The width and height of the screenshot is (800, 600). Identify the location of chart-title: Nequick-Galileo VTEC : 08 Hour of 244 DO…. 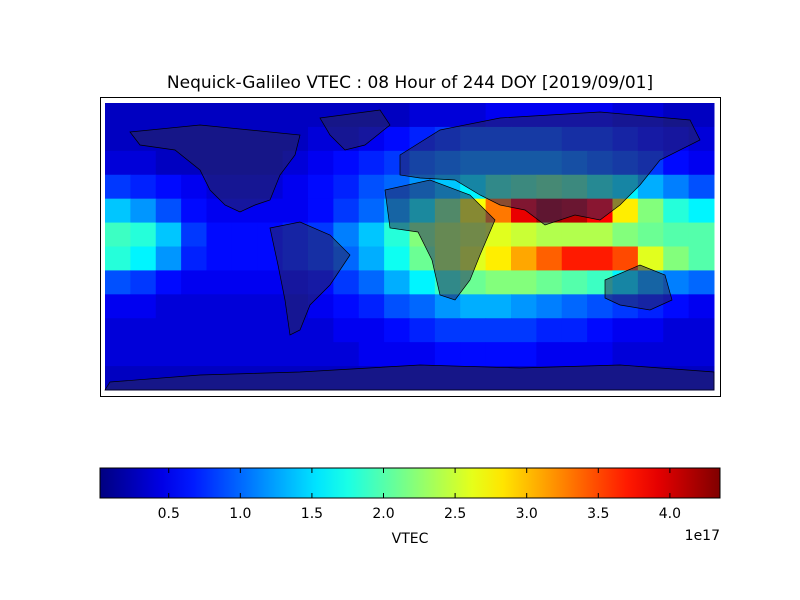
(410, 83).